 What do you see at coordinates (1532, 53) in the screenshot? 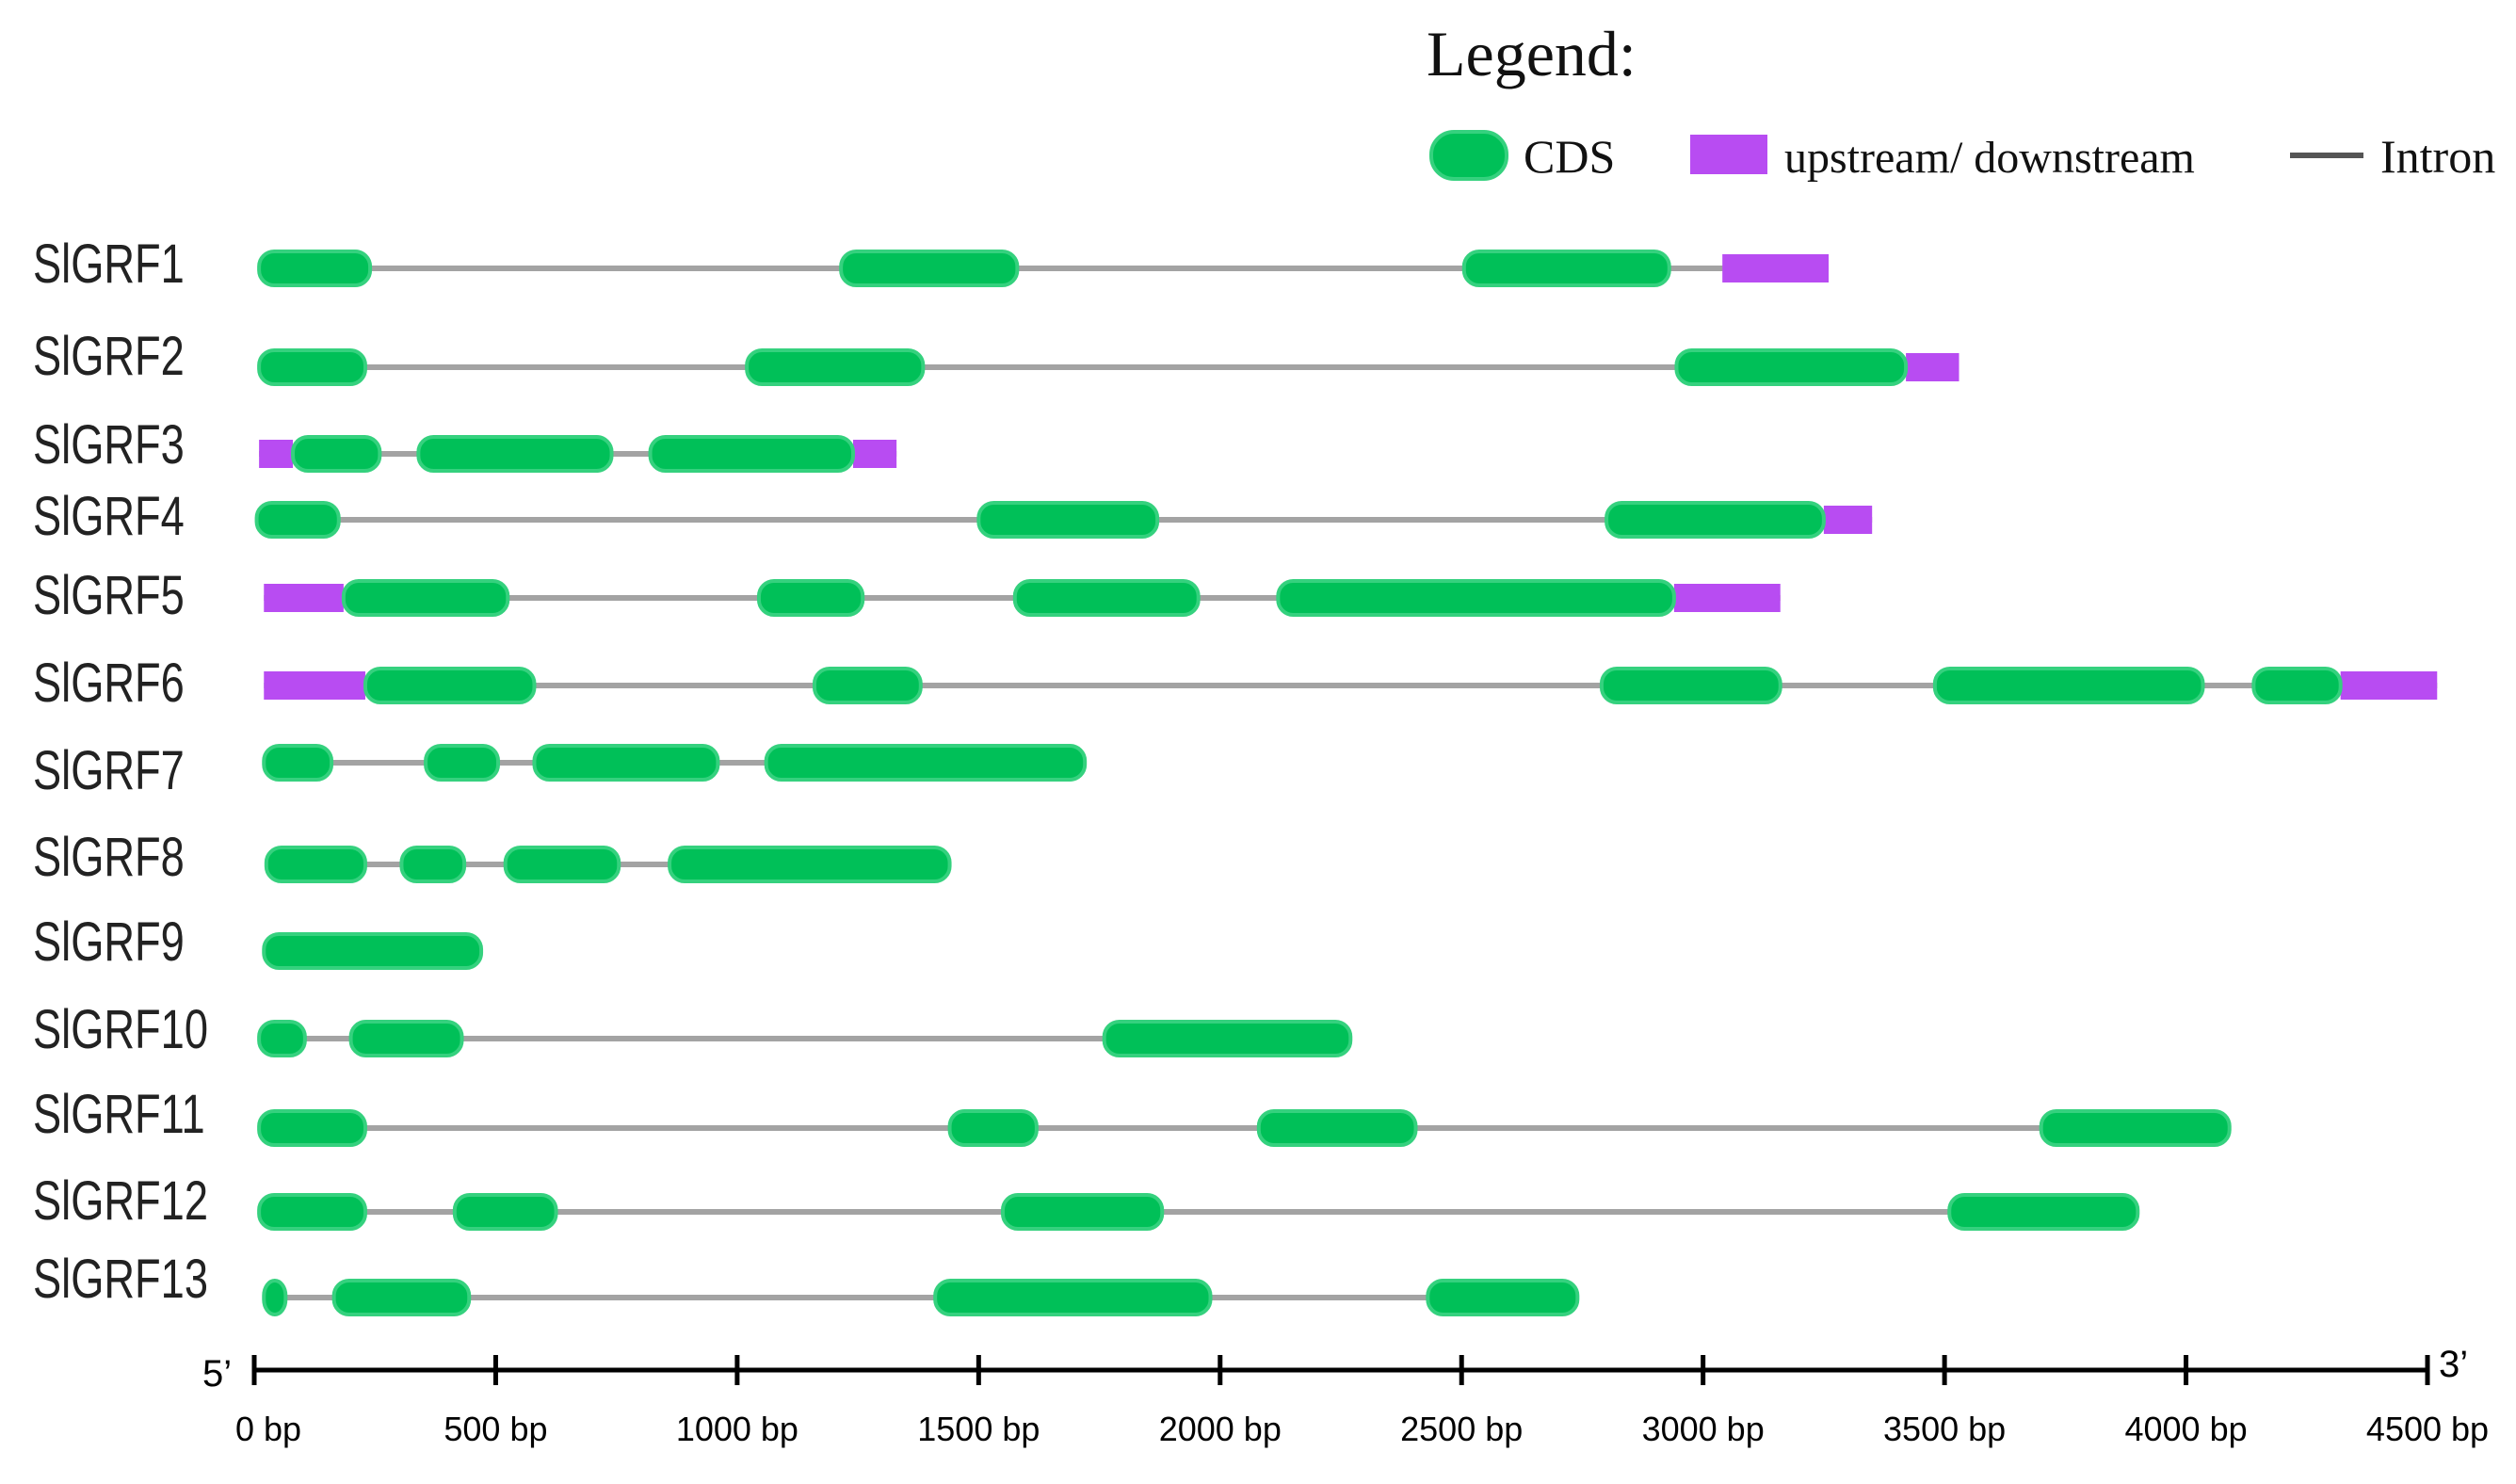
I see `legend-title: Legend:` at bounding box center [1532, 53].